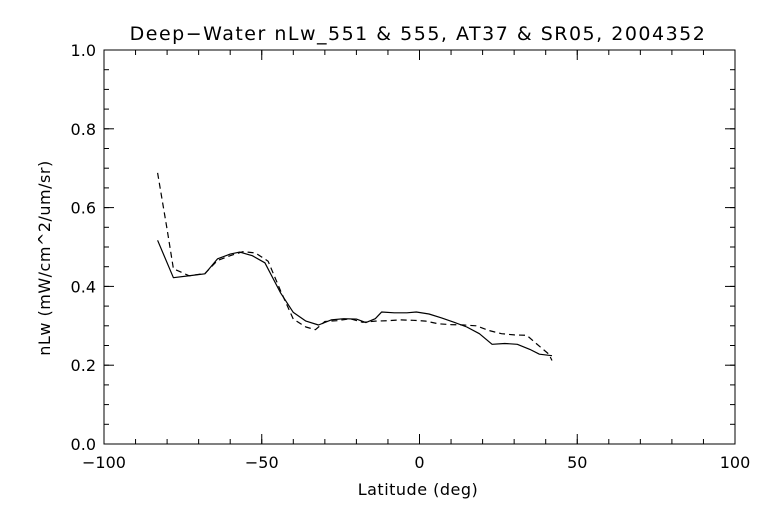  I want to click on y-tick-label: 0.6, so click(83, 208).